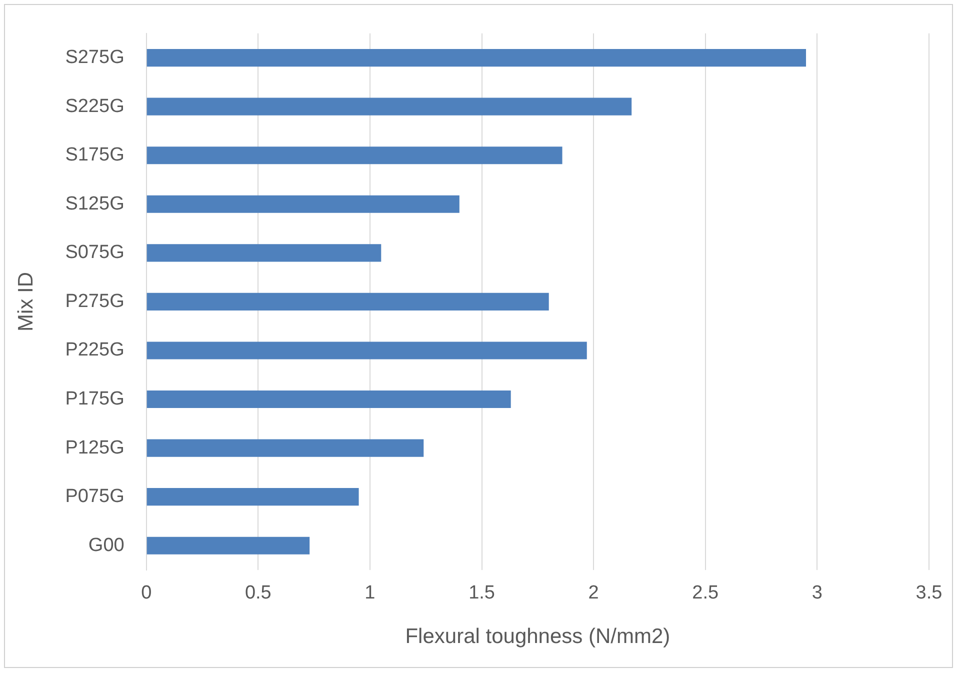  Describe the element at coordinates (258, 593) in the screenshot. I see `x-tick-label: 0.5` at that location.